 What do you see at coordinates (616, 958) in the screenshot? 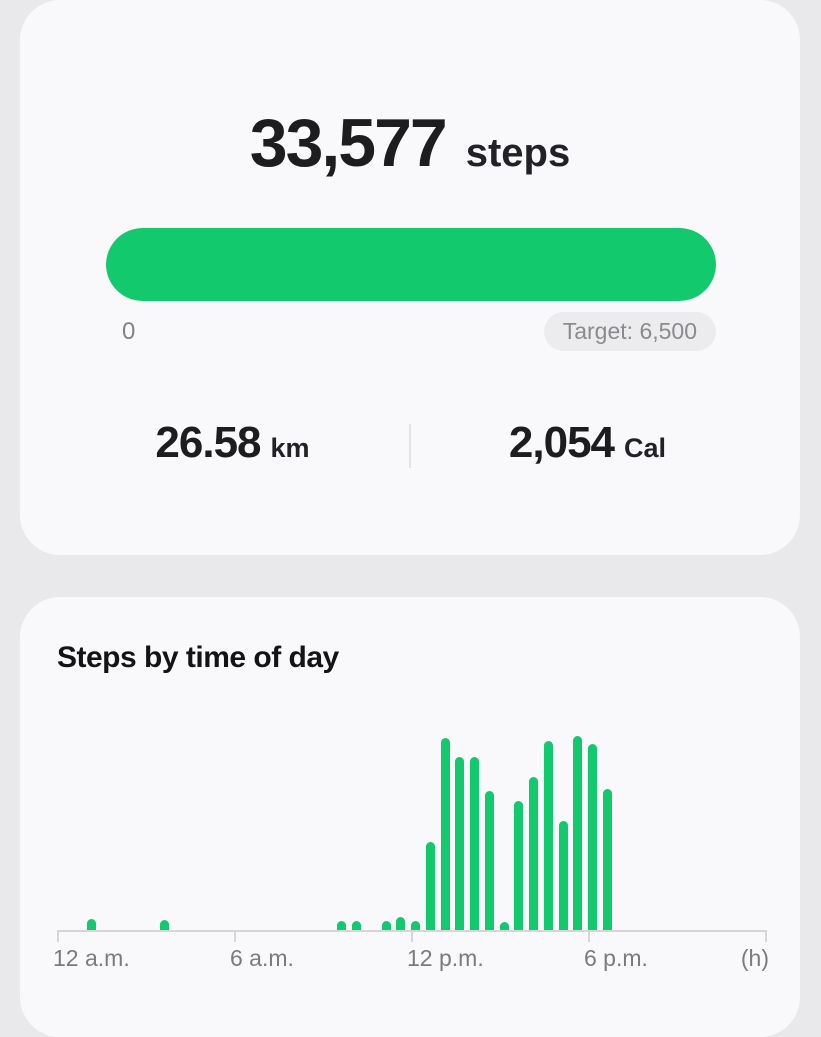
I see `axis-tick-label: 6 p.m.` at bounding box center [616, 958].